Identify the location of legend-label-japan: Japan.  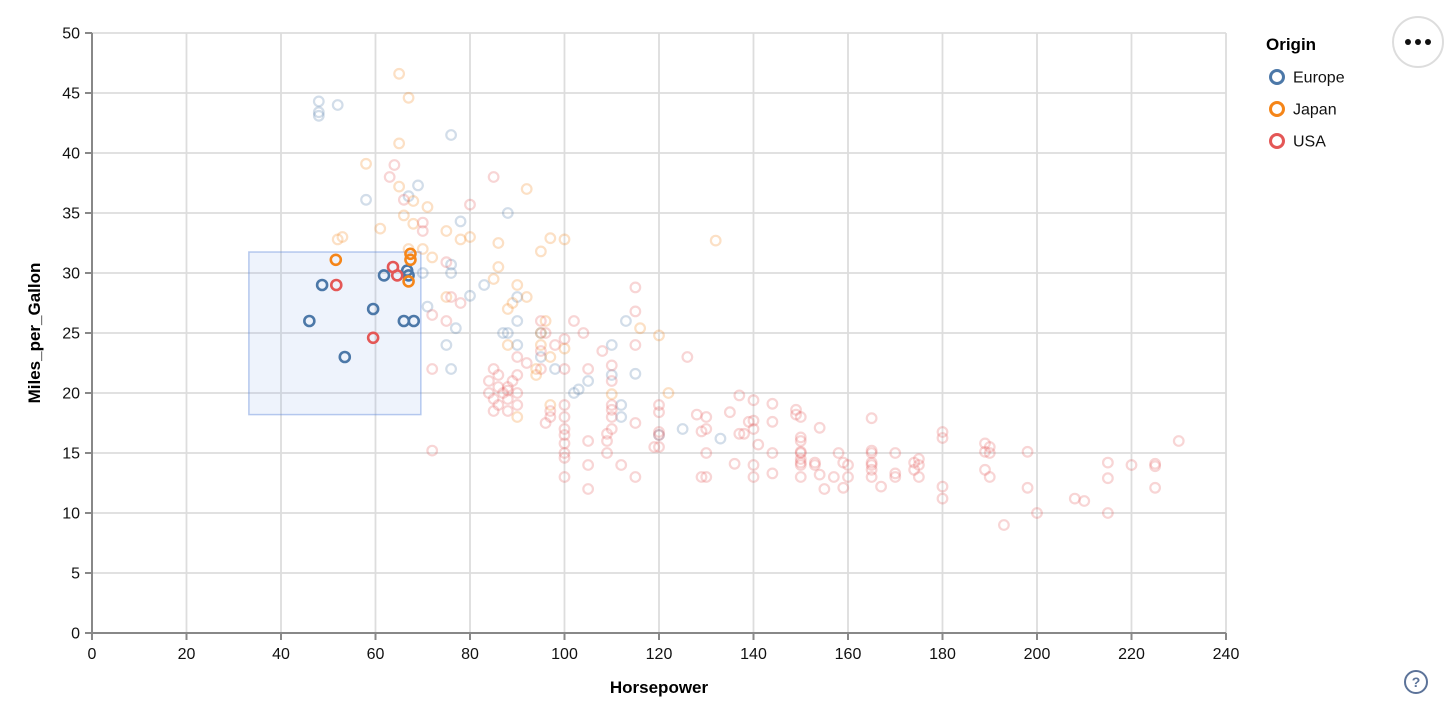
(1315, 110).